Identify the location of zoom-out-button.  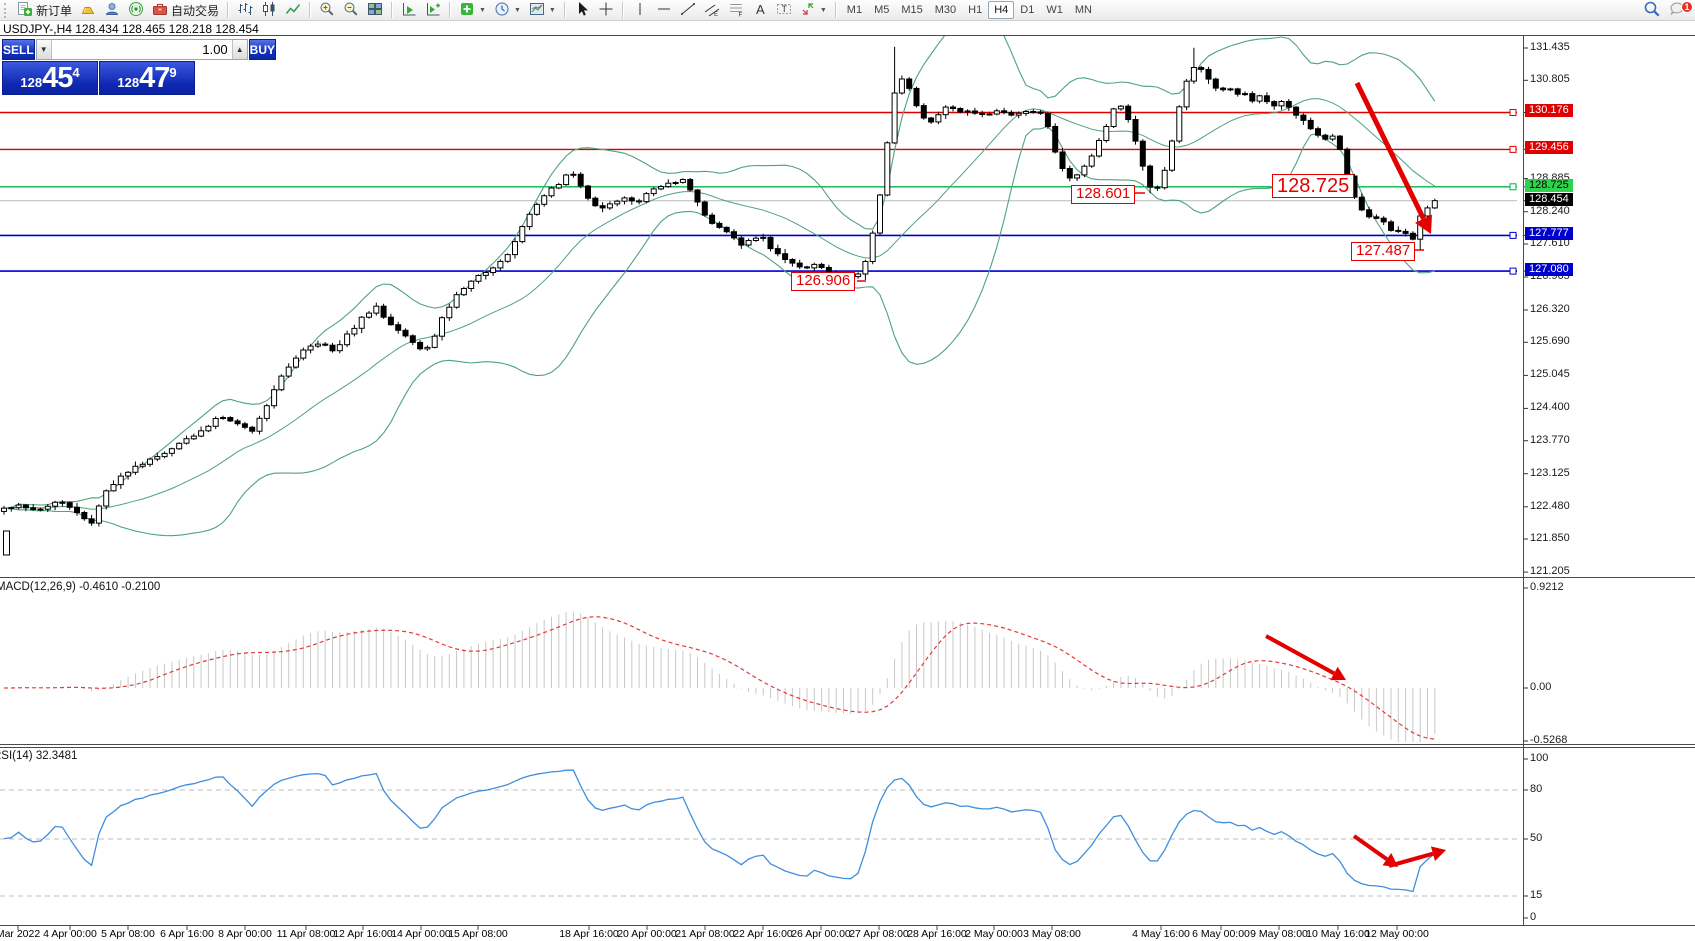
(351, 10).